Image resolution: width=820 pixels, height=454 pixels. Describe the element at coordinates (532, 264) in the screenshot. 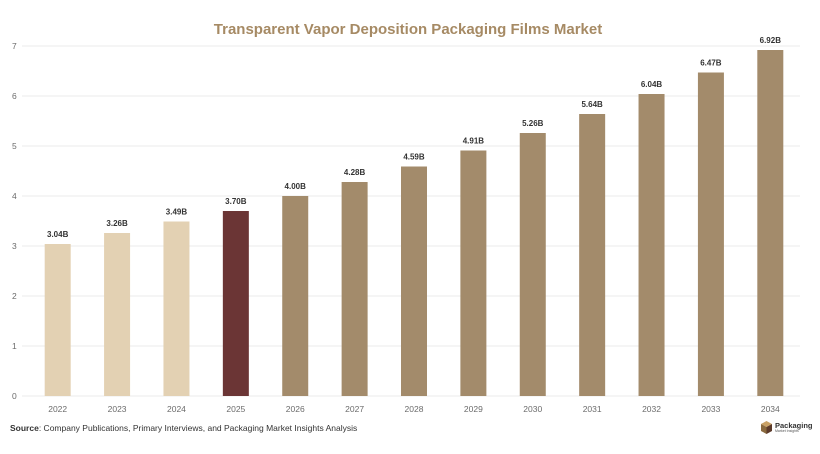

I see `bar-2030` at that location.